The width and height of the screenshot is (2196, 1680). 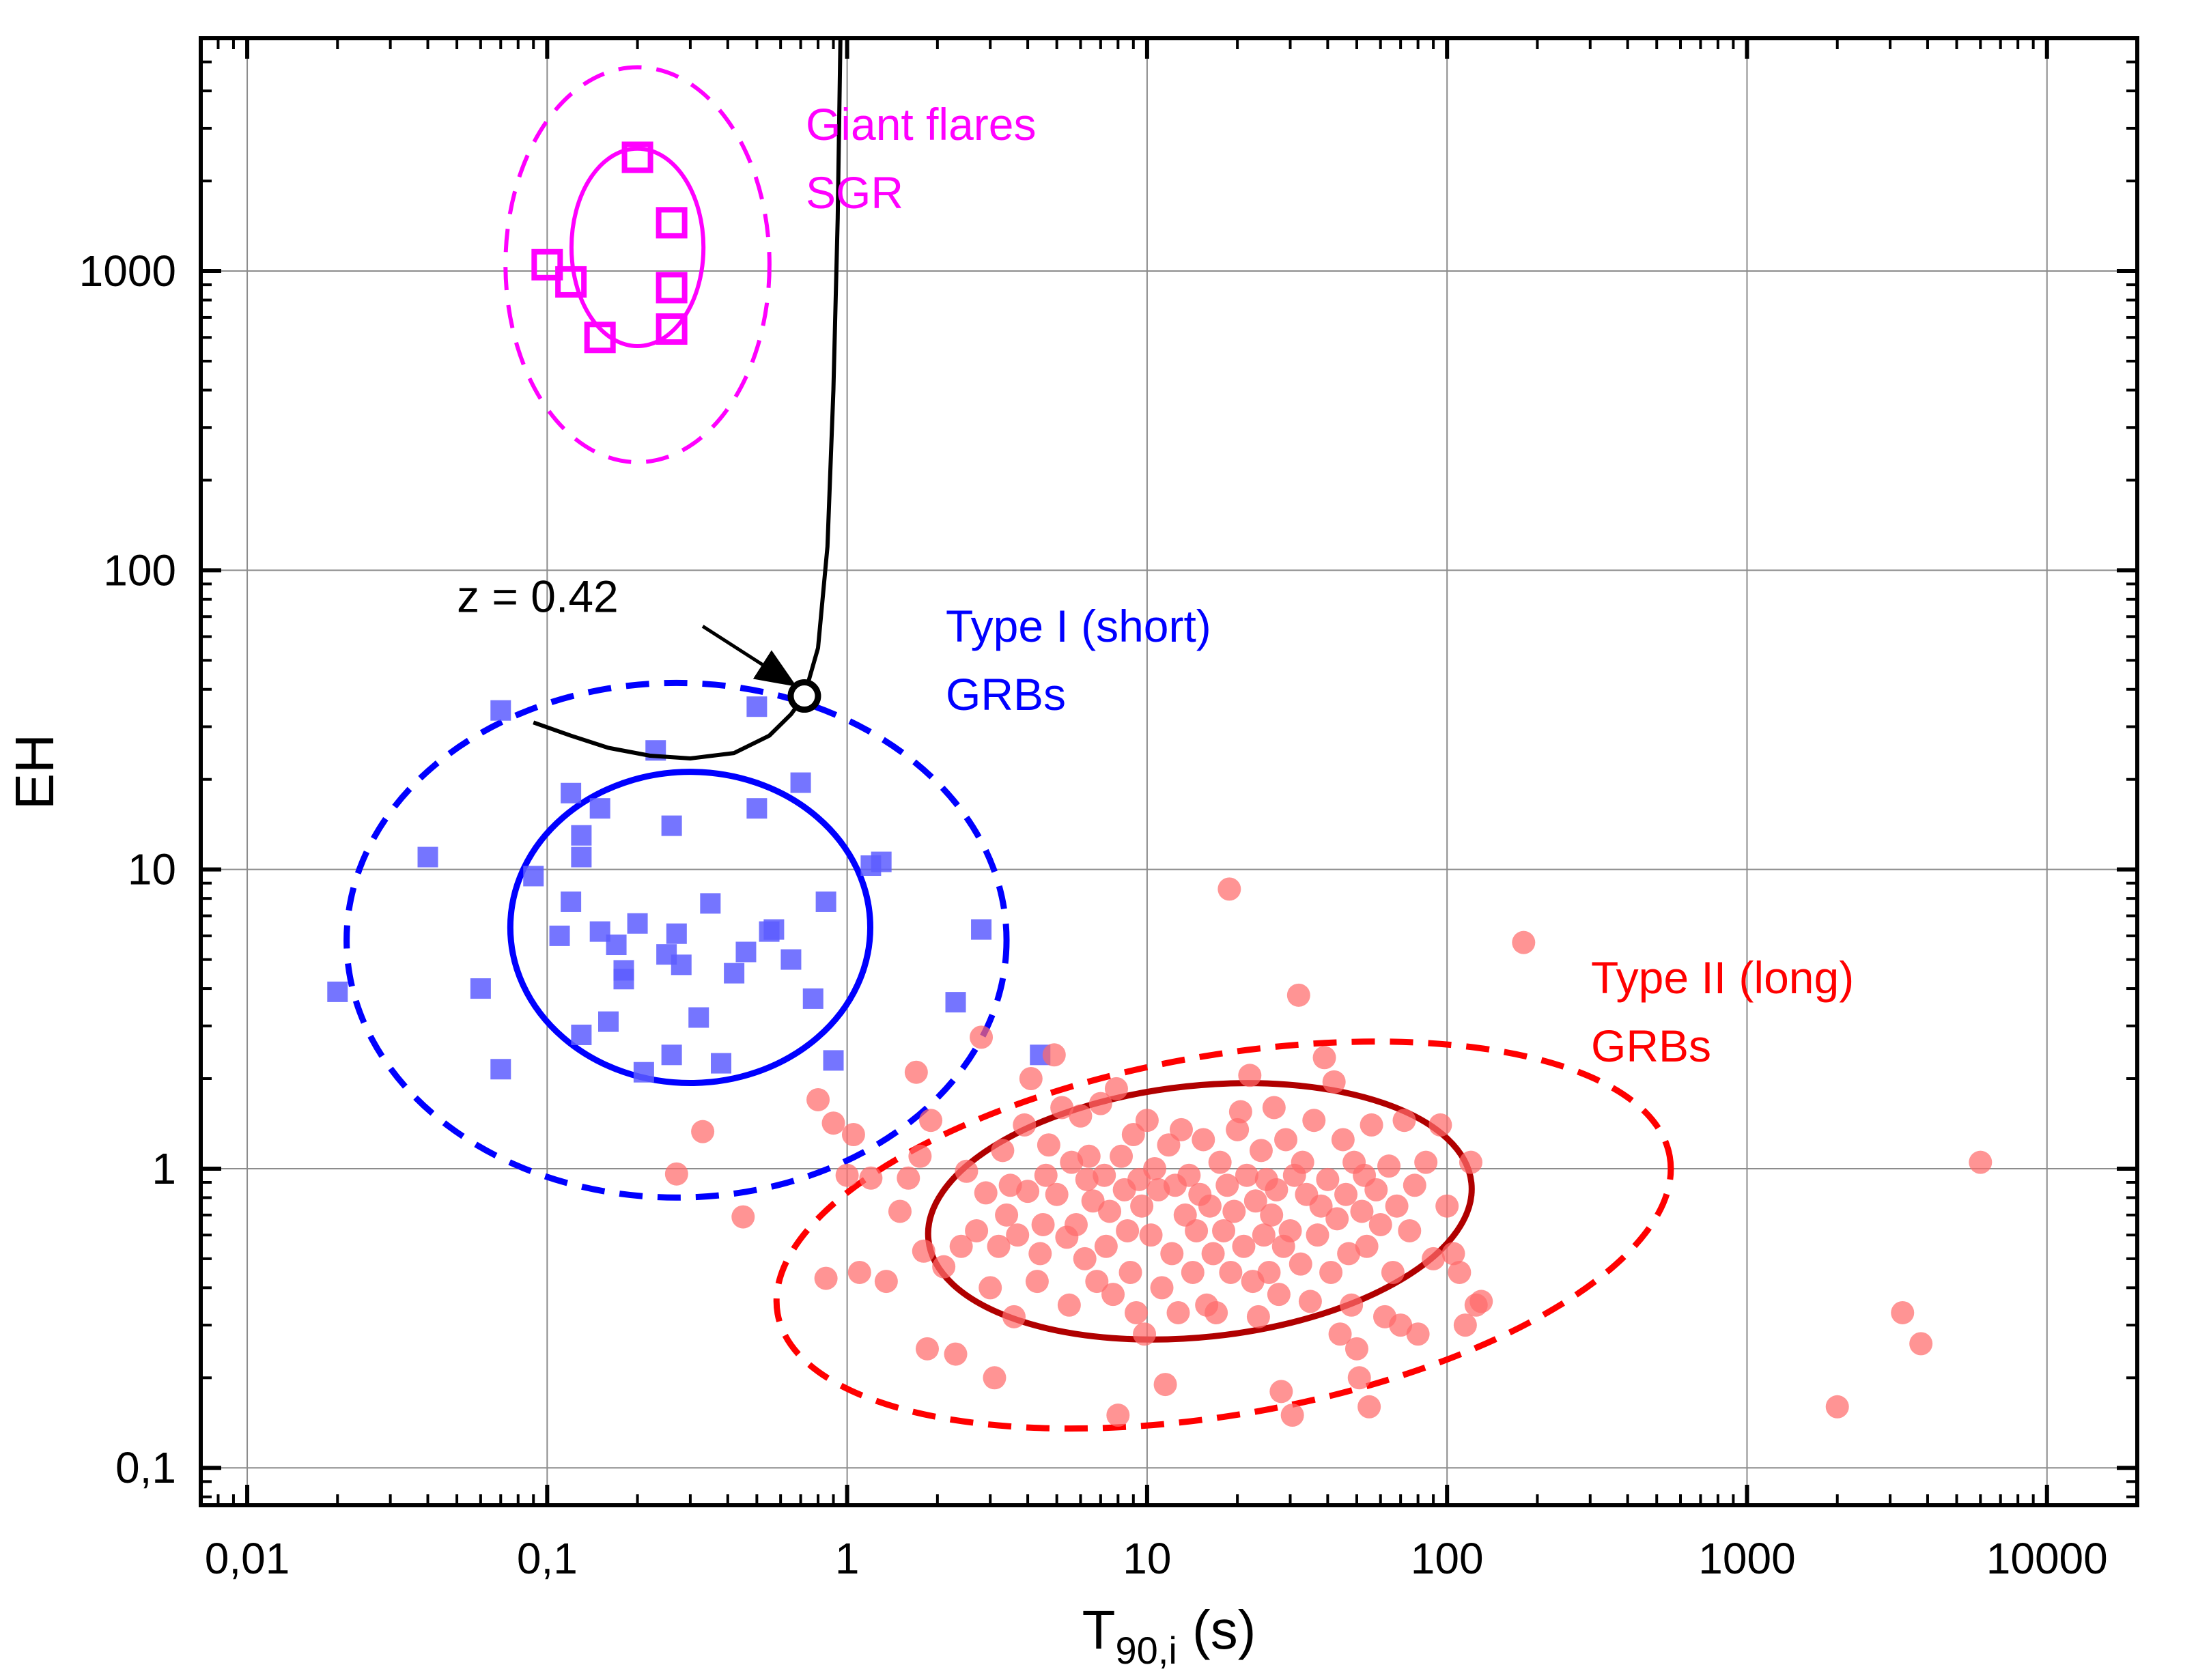 What do you see at coordinates (690, 928) in the screenshot?
I see `type1-solid-ellipse` at bounding box center [690, 928].